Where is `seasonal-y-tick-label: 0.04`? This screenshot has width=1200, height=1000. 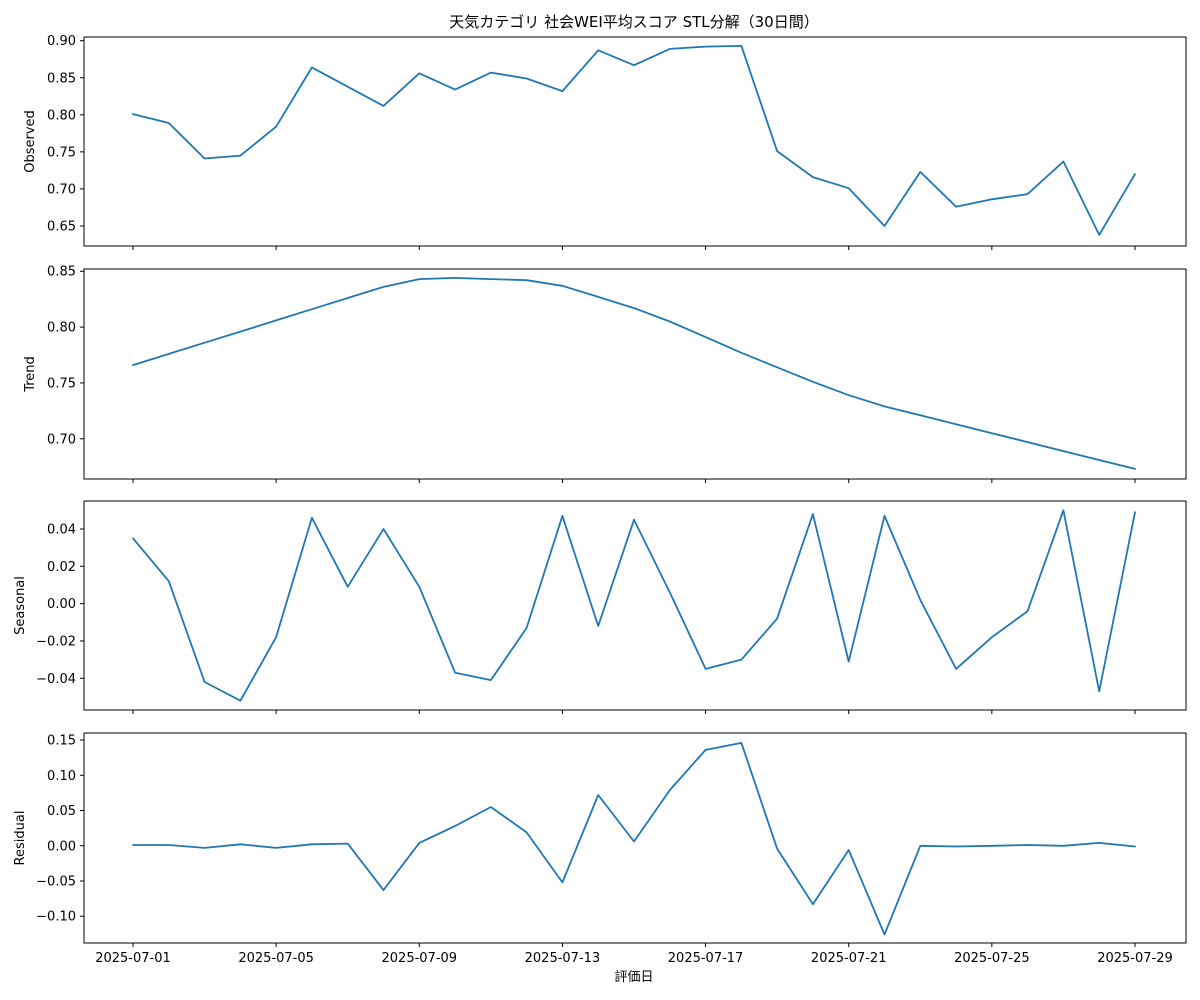 seasonal-y-tick-label: 0.04 is located at coordinates (61, 529).